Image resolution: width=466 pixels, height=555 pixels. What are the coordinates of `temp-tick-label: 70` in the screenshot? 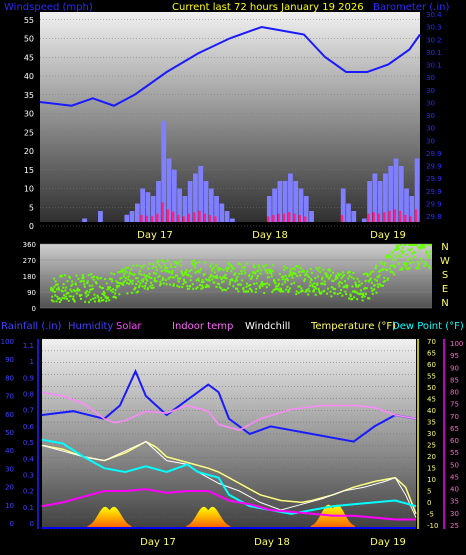 It's located at (431, 342).